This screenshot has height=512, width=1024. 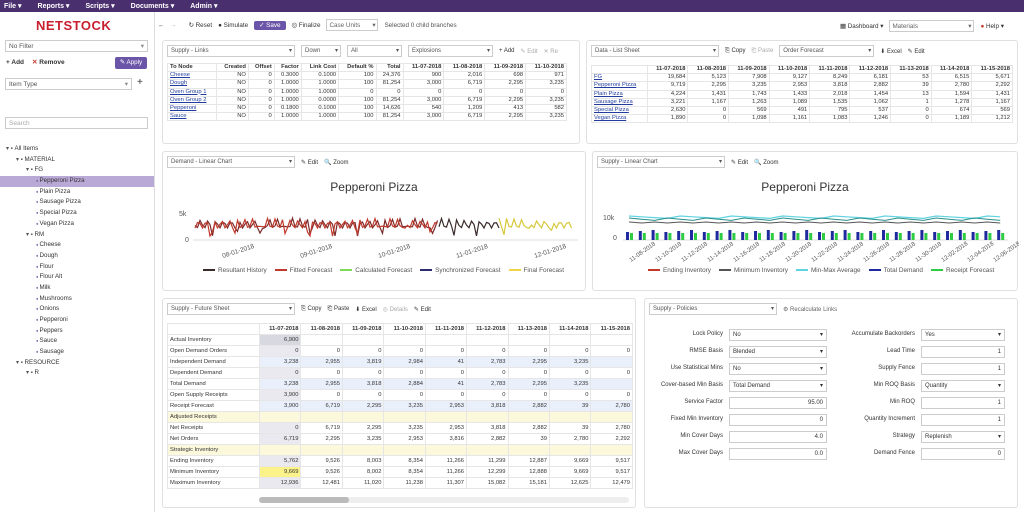 I want to click on column-header: 11-12-2018, so click(x=870, y=69).